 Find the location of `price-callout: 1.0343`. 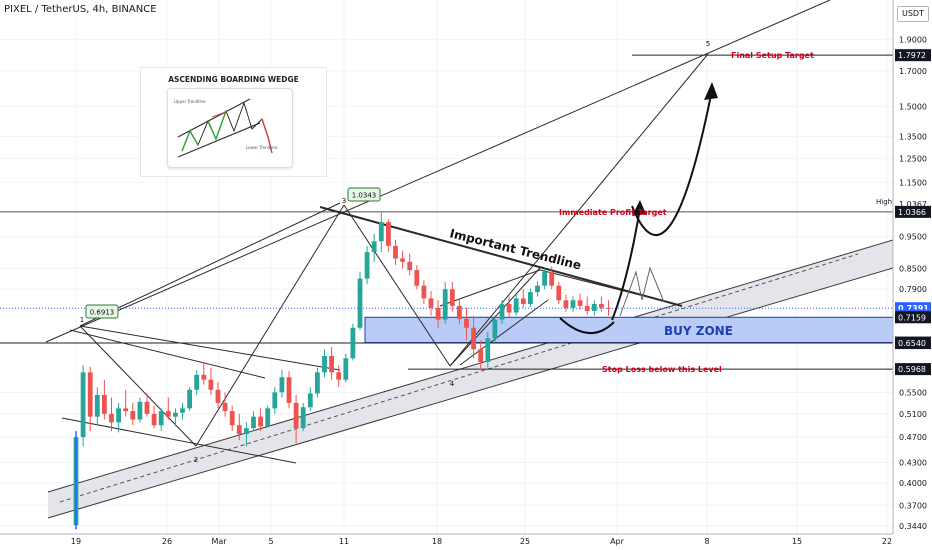

price-callout: 1.0343 is located at coordinates (364, 194).